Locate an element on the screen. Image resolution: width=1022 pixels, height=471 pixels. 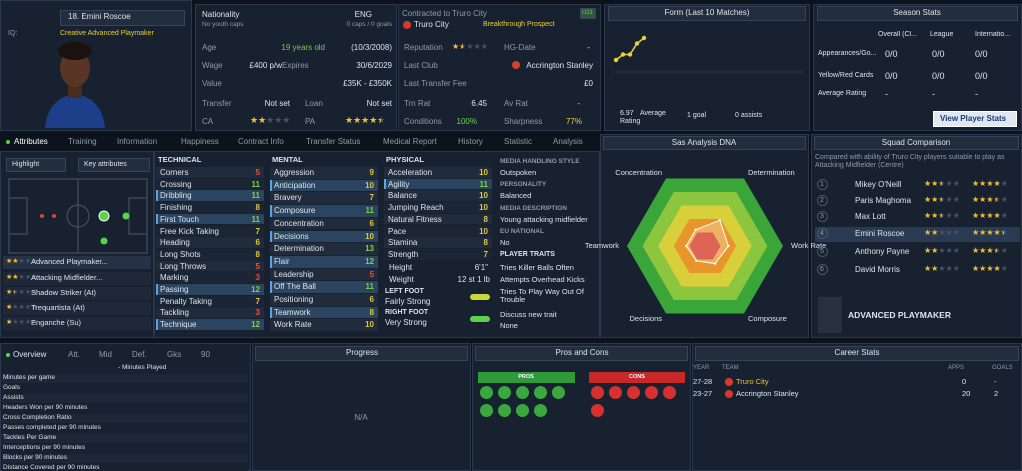
neck is located at coordinates (75, 91).